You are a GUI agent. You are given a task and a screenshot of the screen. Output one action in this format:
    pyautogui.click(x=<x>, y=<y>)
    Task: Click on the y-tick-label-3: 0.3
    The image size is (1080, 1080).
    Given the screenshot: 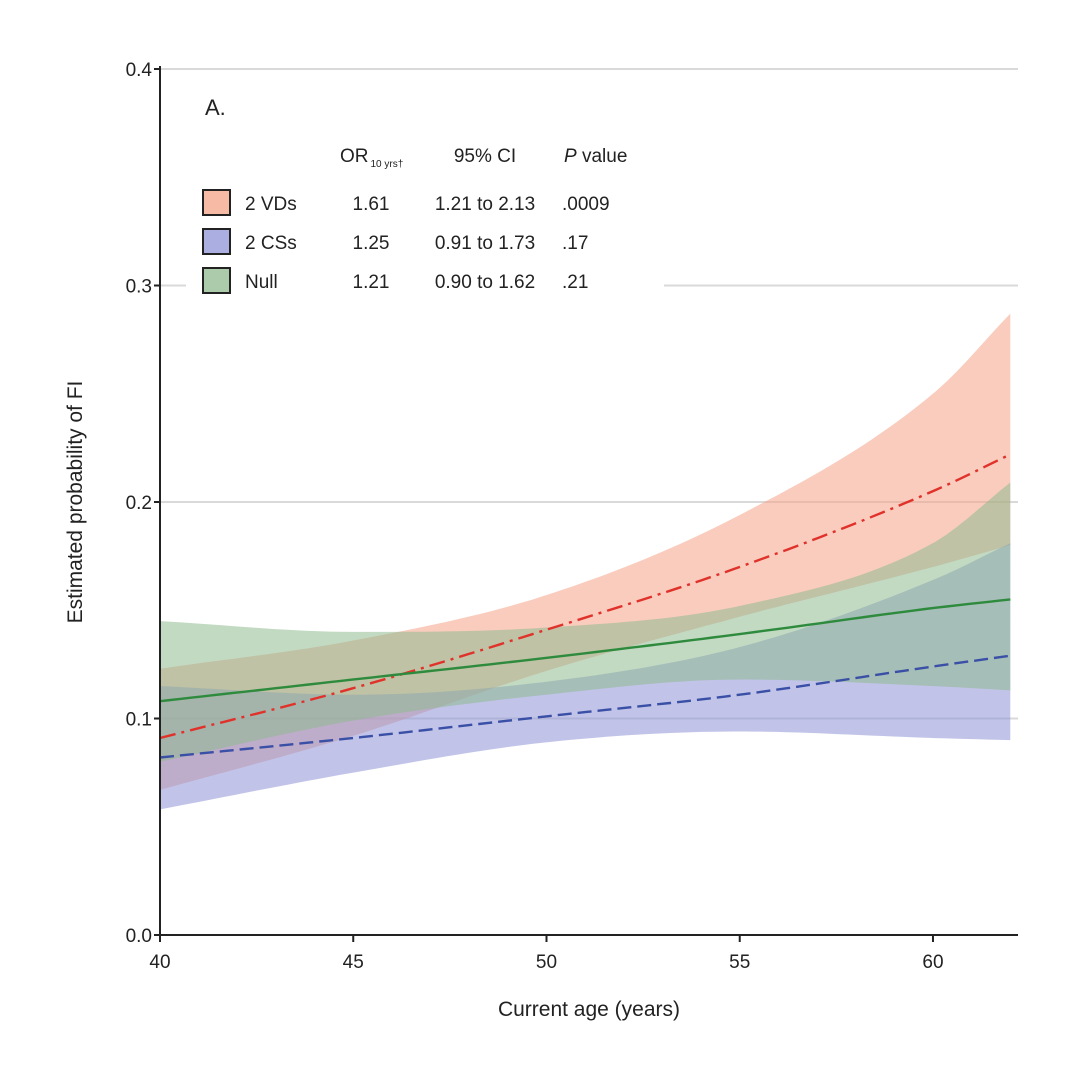 What is the action you would take?
    pyautogui.click(x=139, y=287)
    